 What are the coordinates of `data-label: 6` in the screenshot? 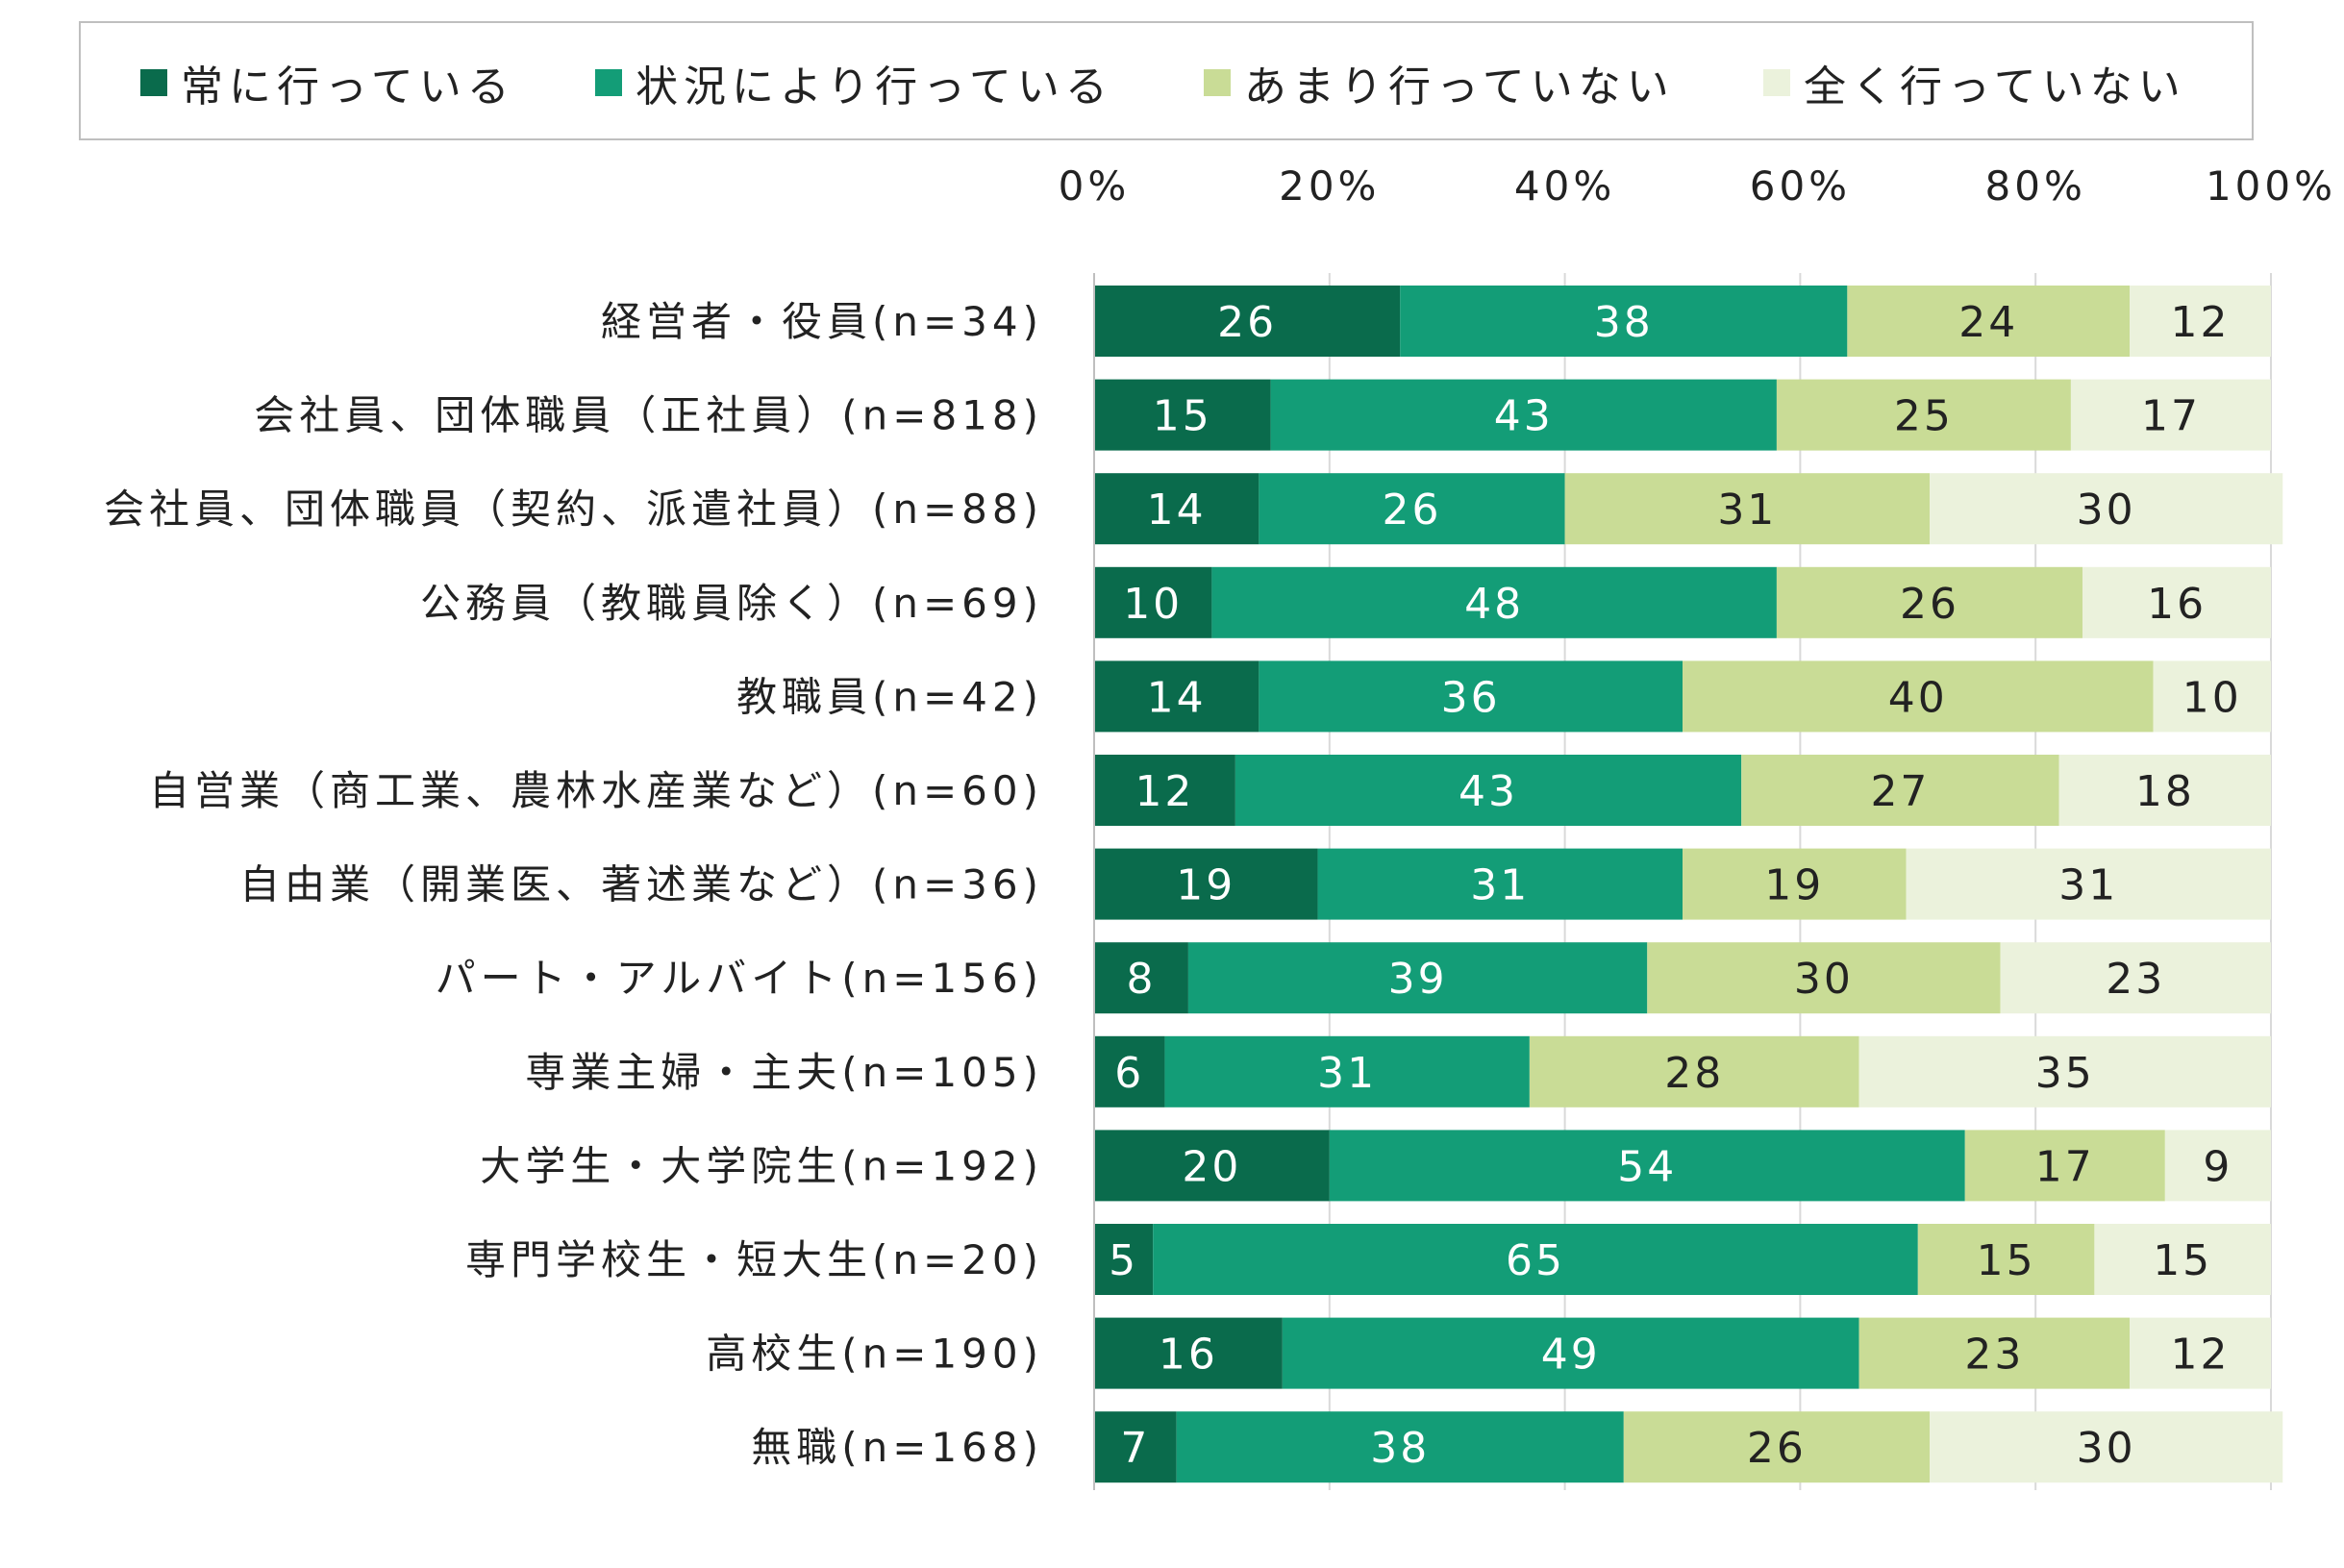 It's located at (1129, 1073).